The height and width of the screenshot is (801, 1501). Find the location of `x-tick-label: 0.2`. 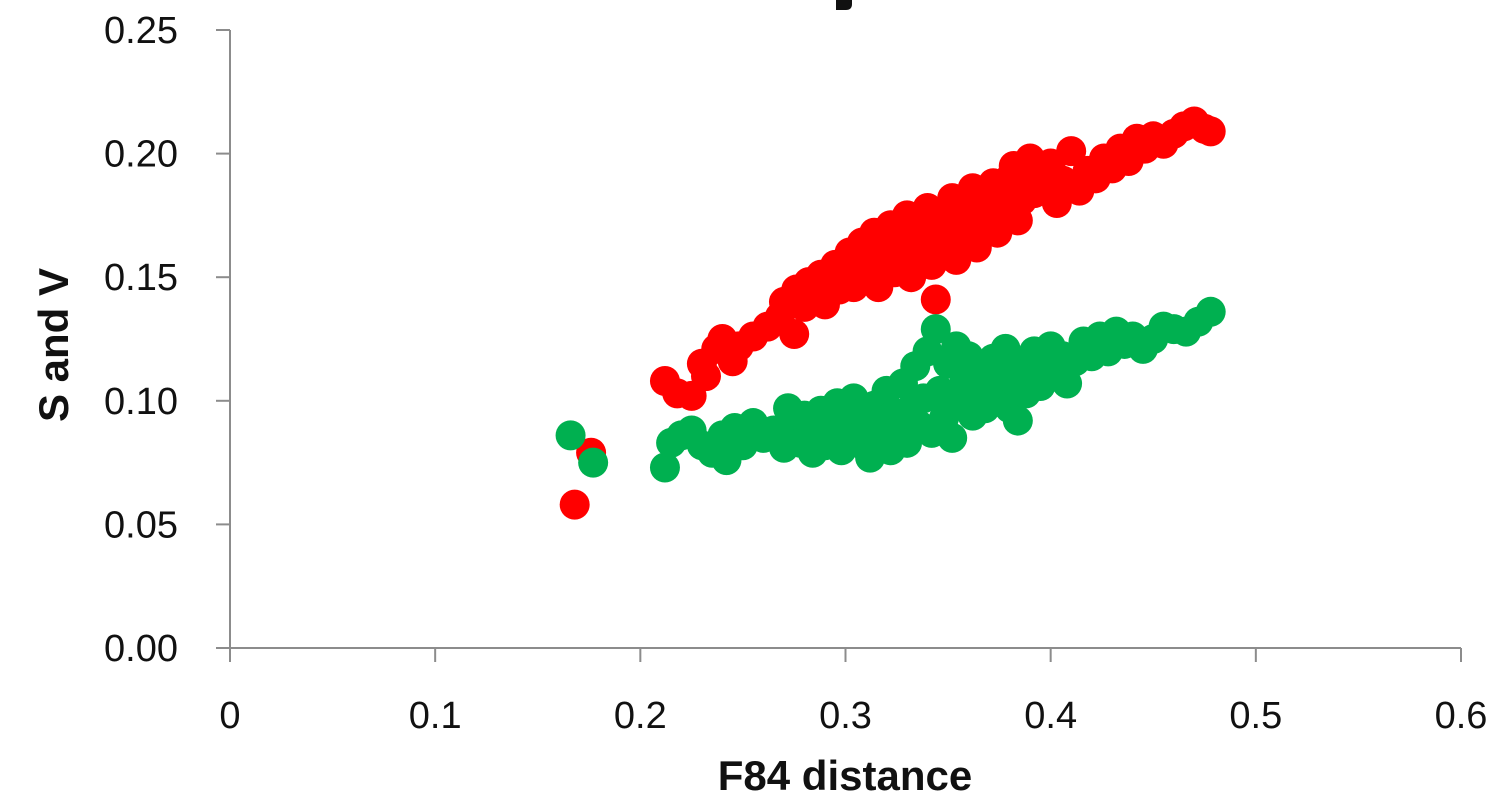

x-tick-label: 0.2 is located at coordinates (640, 716).